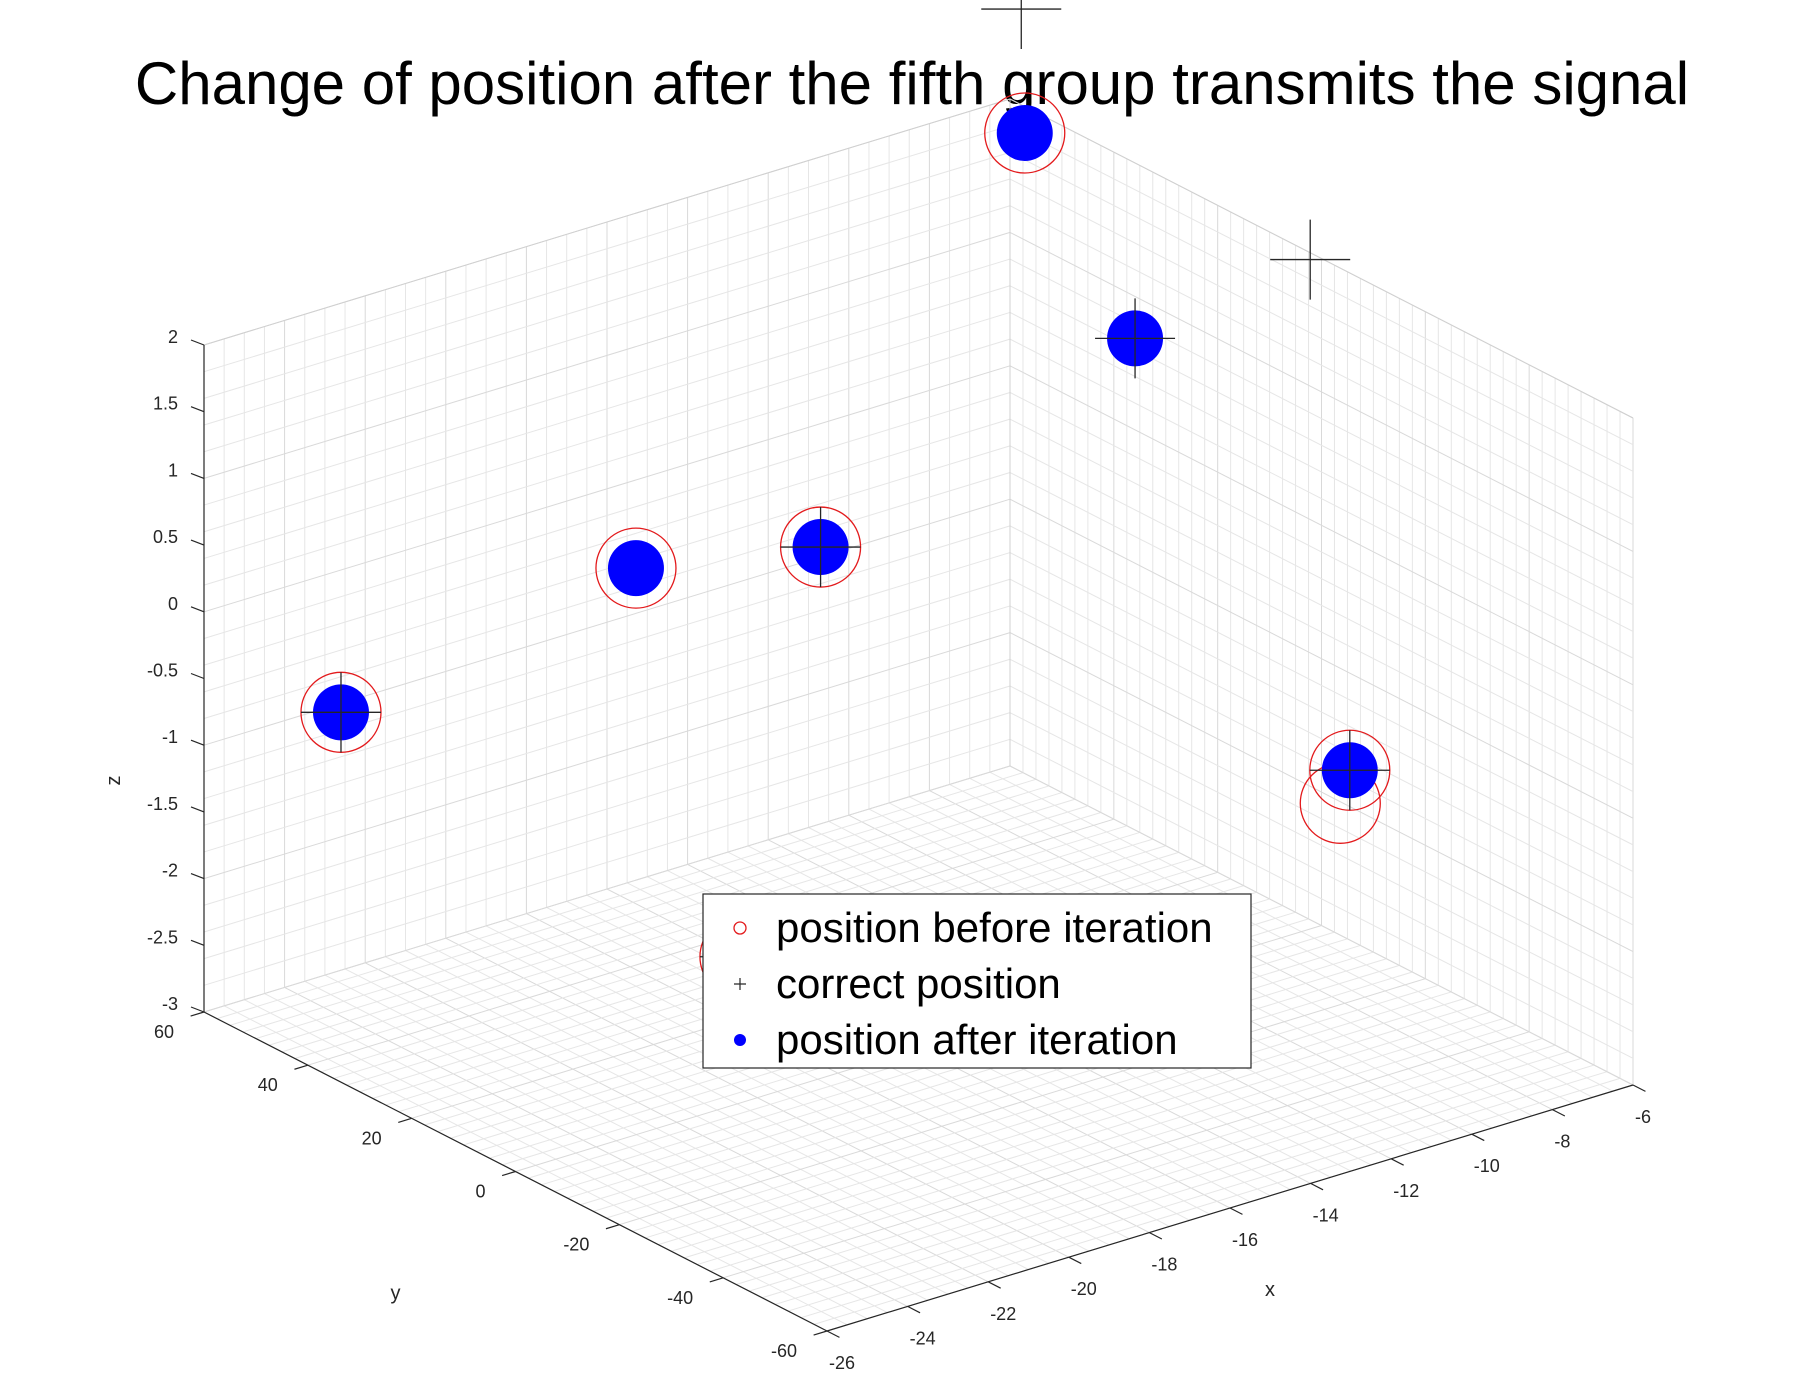 The image size is (1812, 1386). I want to click on x-tick-label: -12, so click(1406, 1191).